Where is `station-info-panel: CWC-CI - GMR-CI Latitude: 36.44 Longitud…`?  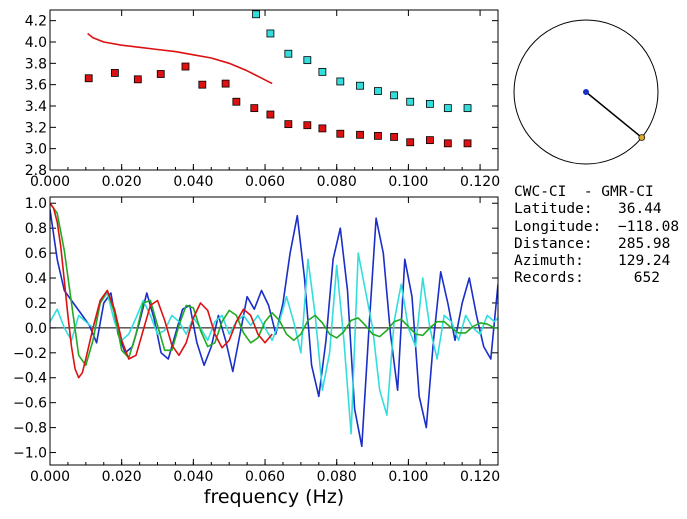 station-info-panel: CWC-CI - GMR-CI Latitude: 36.44 Longitud… is located at coordinates (597, 236).